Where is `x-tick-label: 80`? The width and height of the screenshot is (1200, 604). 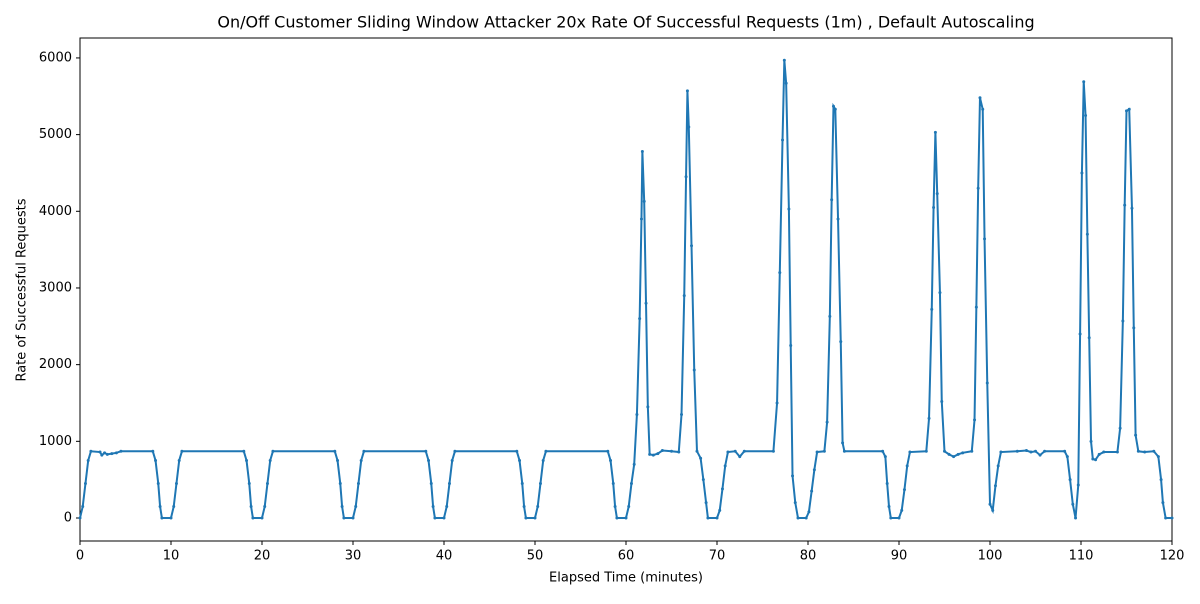
x-tick-label: 80 is located at coordinates (808, 556).